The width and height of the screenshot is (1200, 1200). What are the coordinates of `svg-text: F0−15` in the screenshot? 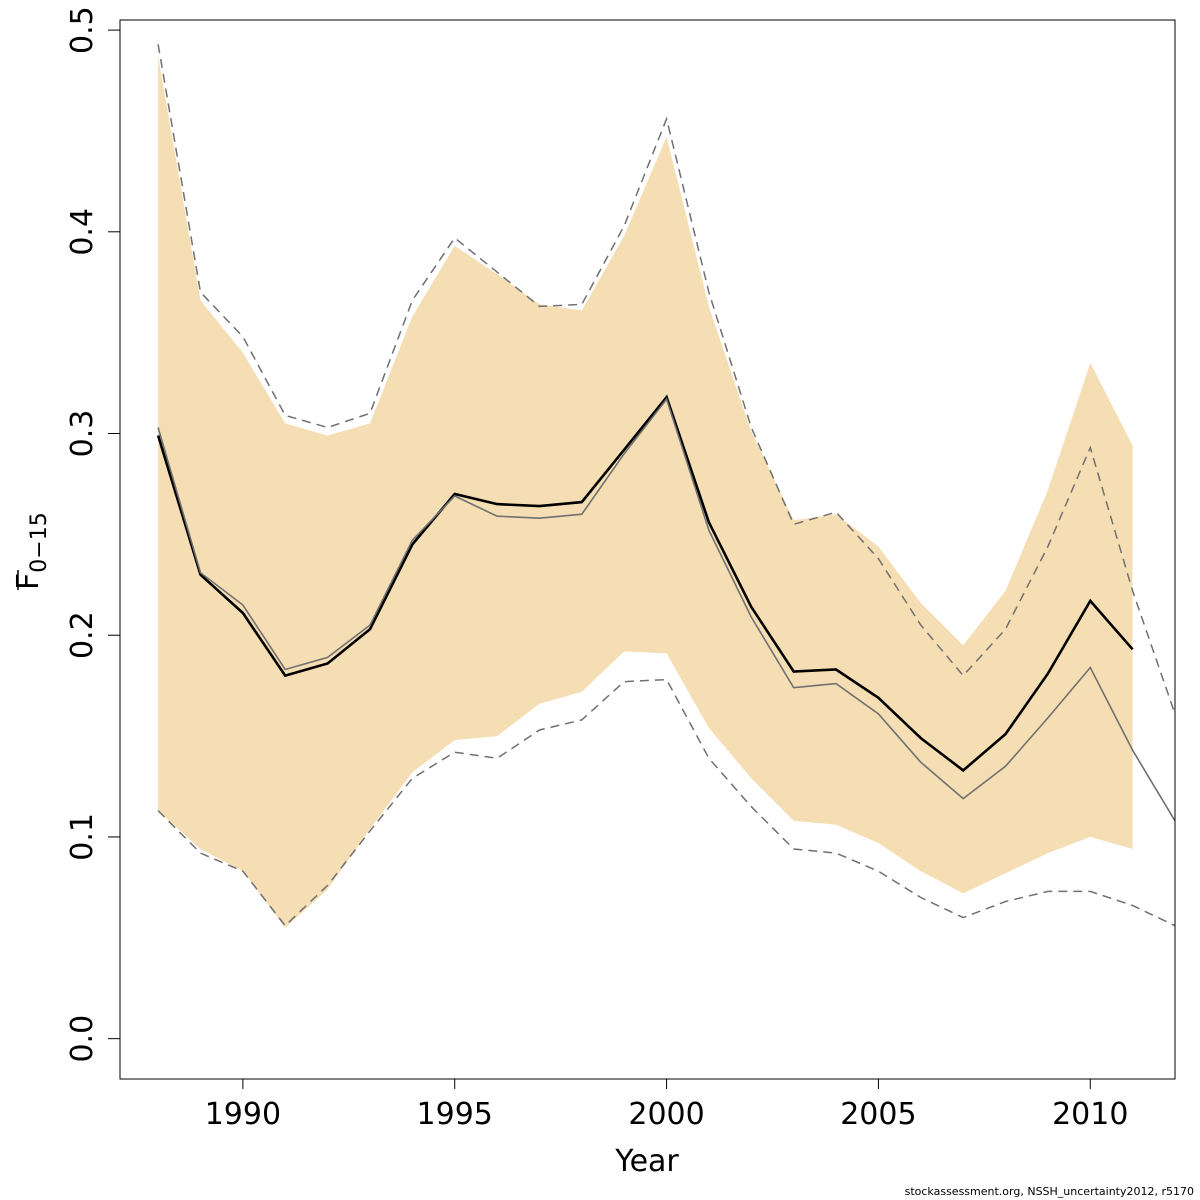 It's located at (31, 551).